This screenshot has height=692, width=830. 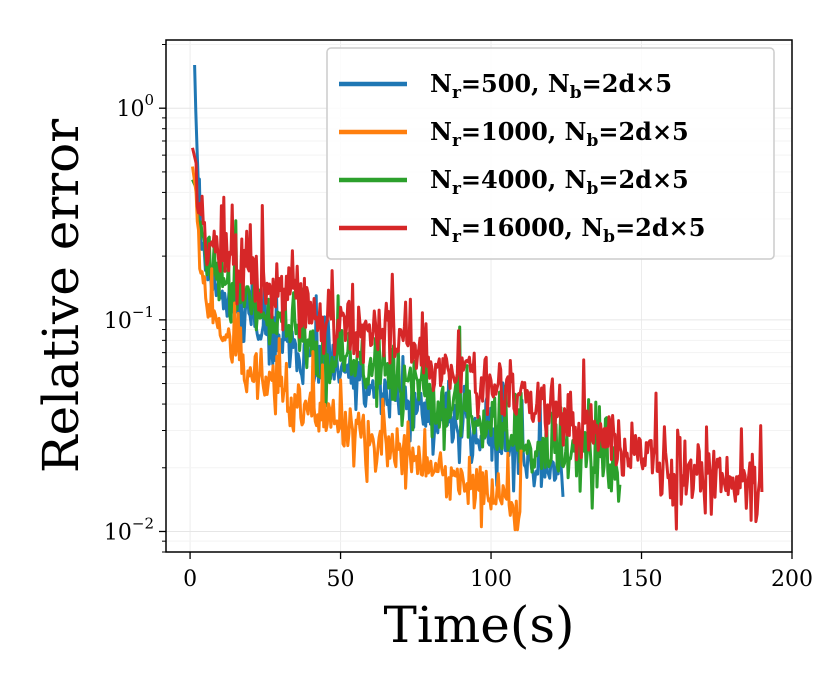 What do you see at coordinates (190, 579) in the screenshot?
I see `x-tick-label: 0` at bounding box center [190, 579].